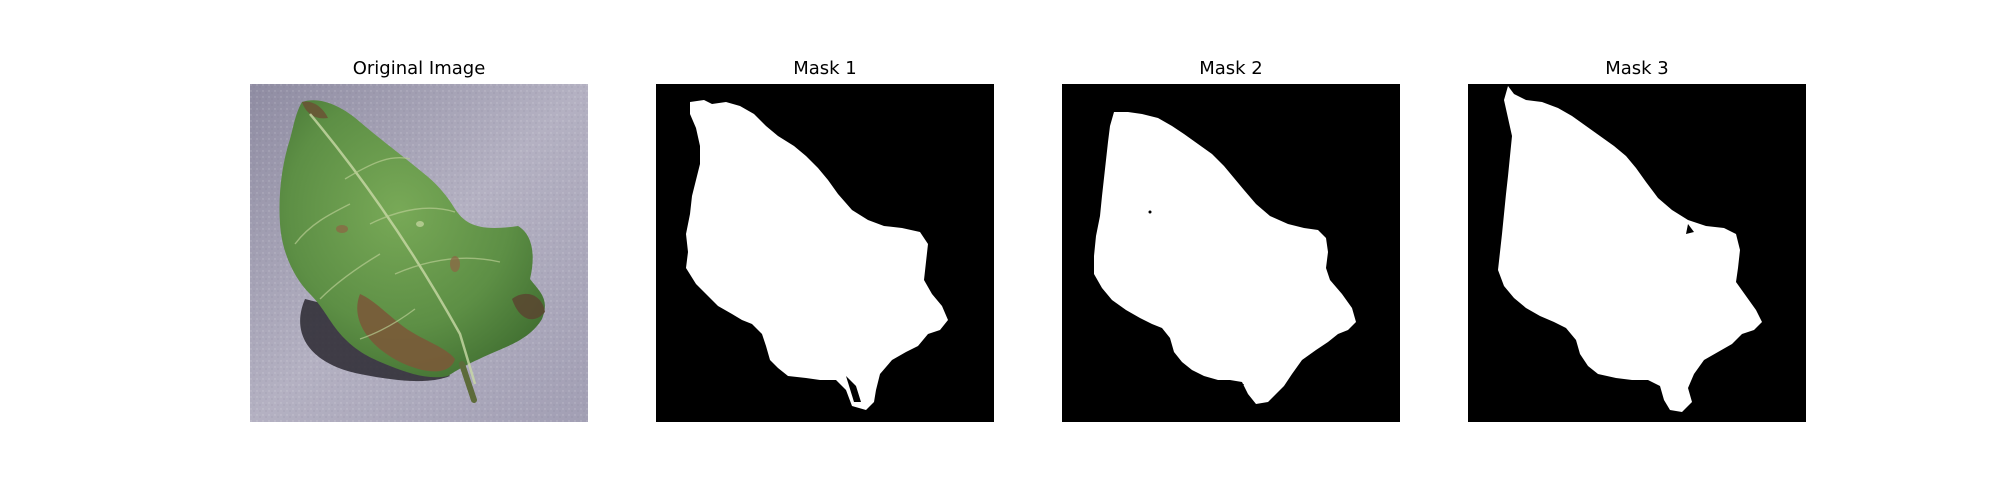 This screenshot has width=2000, height=500. Describe the element at coordinates (1225, 258) in the screenshot. I see `mask-2-foreground` at that location.